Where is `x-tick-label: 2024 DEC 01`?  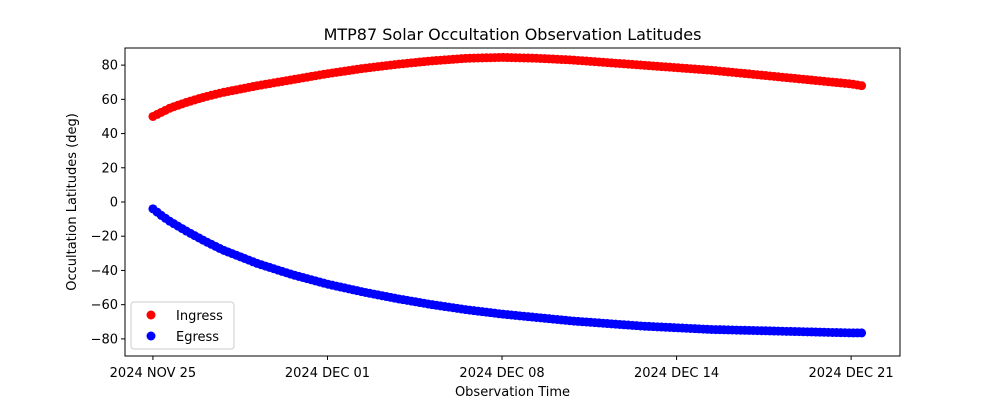
x-tick-label: 2024 DEC 01 is located at coordinates (327, 373).